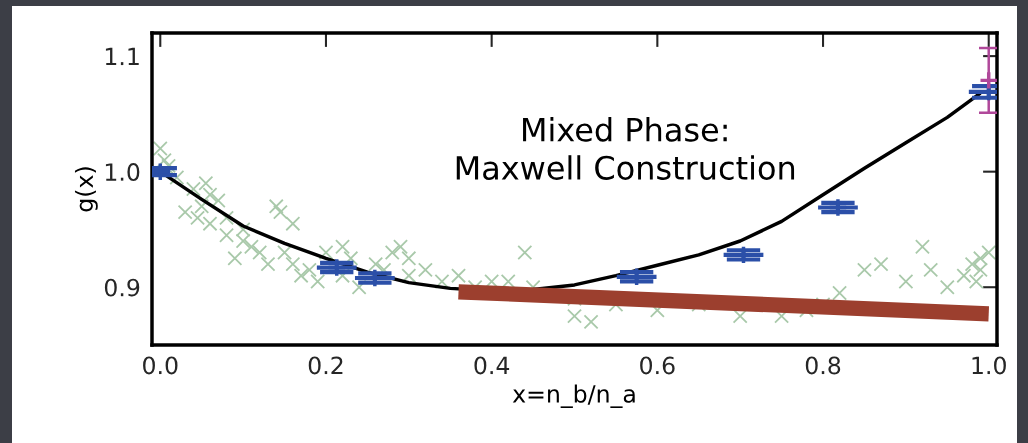 The height and width of the screenshot is (443, 1028). Describe the element at coordinates (122, 56) in the screenshot. I see `y-tick-label: 1.1` at that location.